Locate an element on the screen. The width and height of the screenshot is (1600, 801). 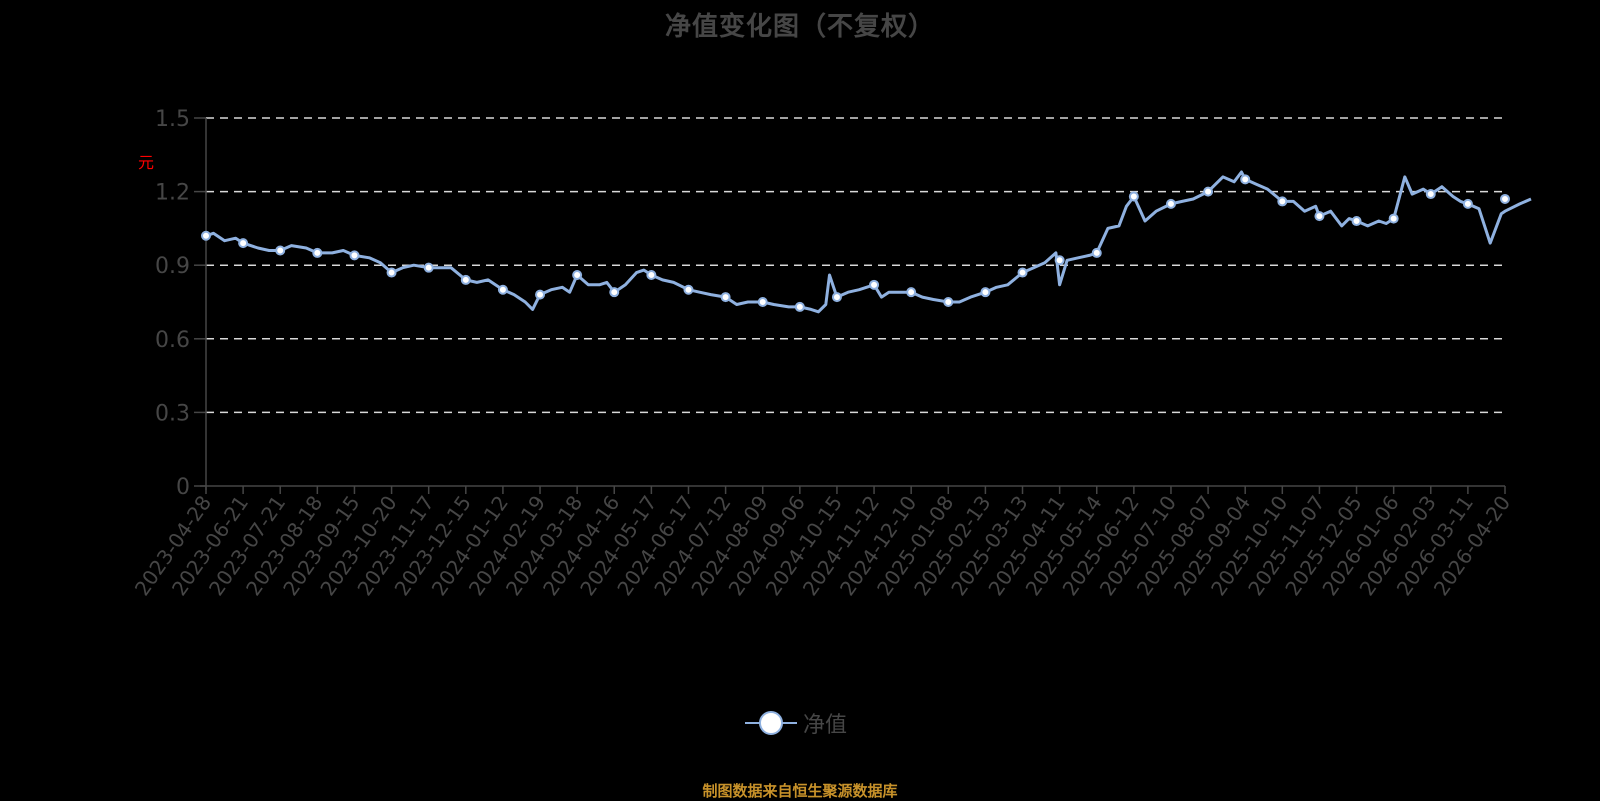
chart-title: 净值变化图（不复权） is located at coordinates (799, 27).